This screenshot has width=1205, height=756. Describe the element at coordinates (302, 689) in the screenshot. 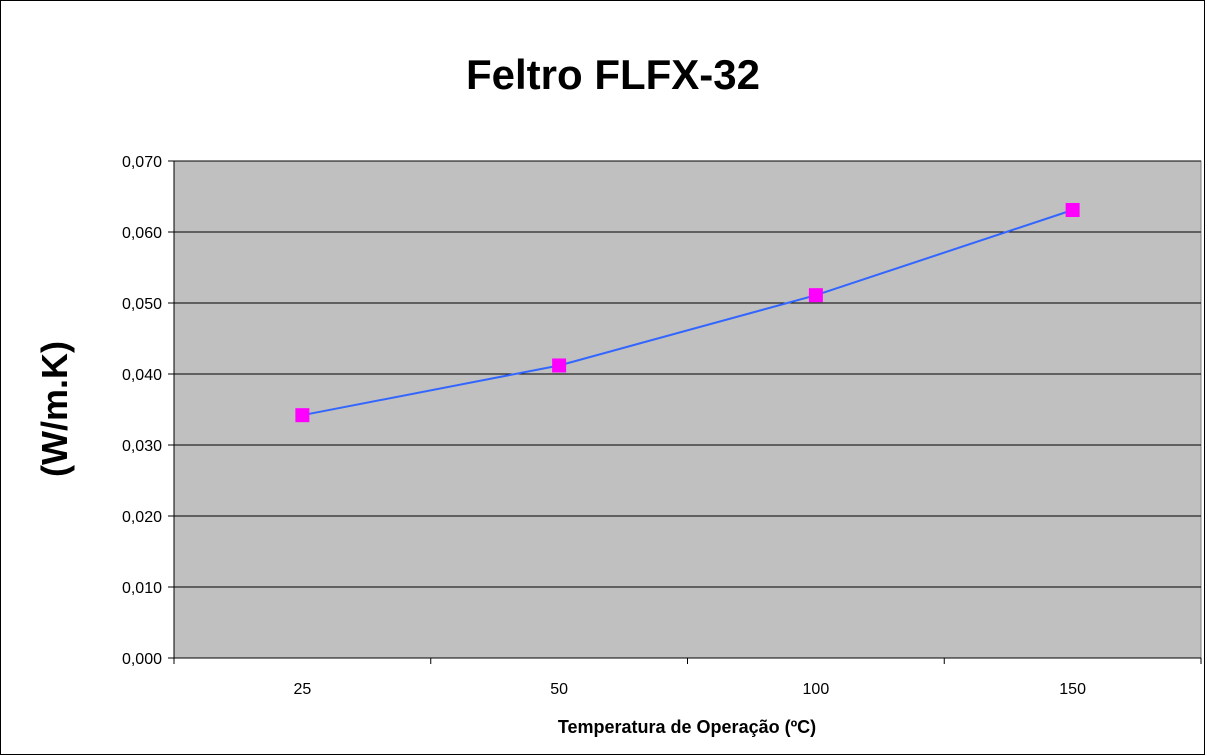

I see `x-tick-label: 25` at that location.